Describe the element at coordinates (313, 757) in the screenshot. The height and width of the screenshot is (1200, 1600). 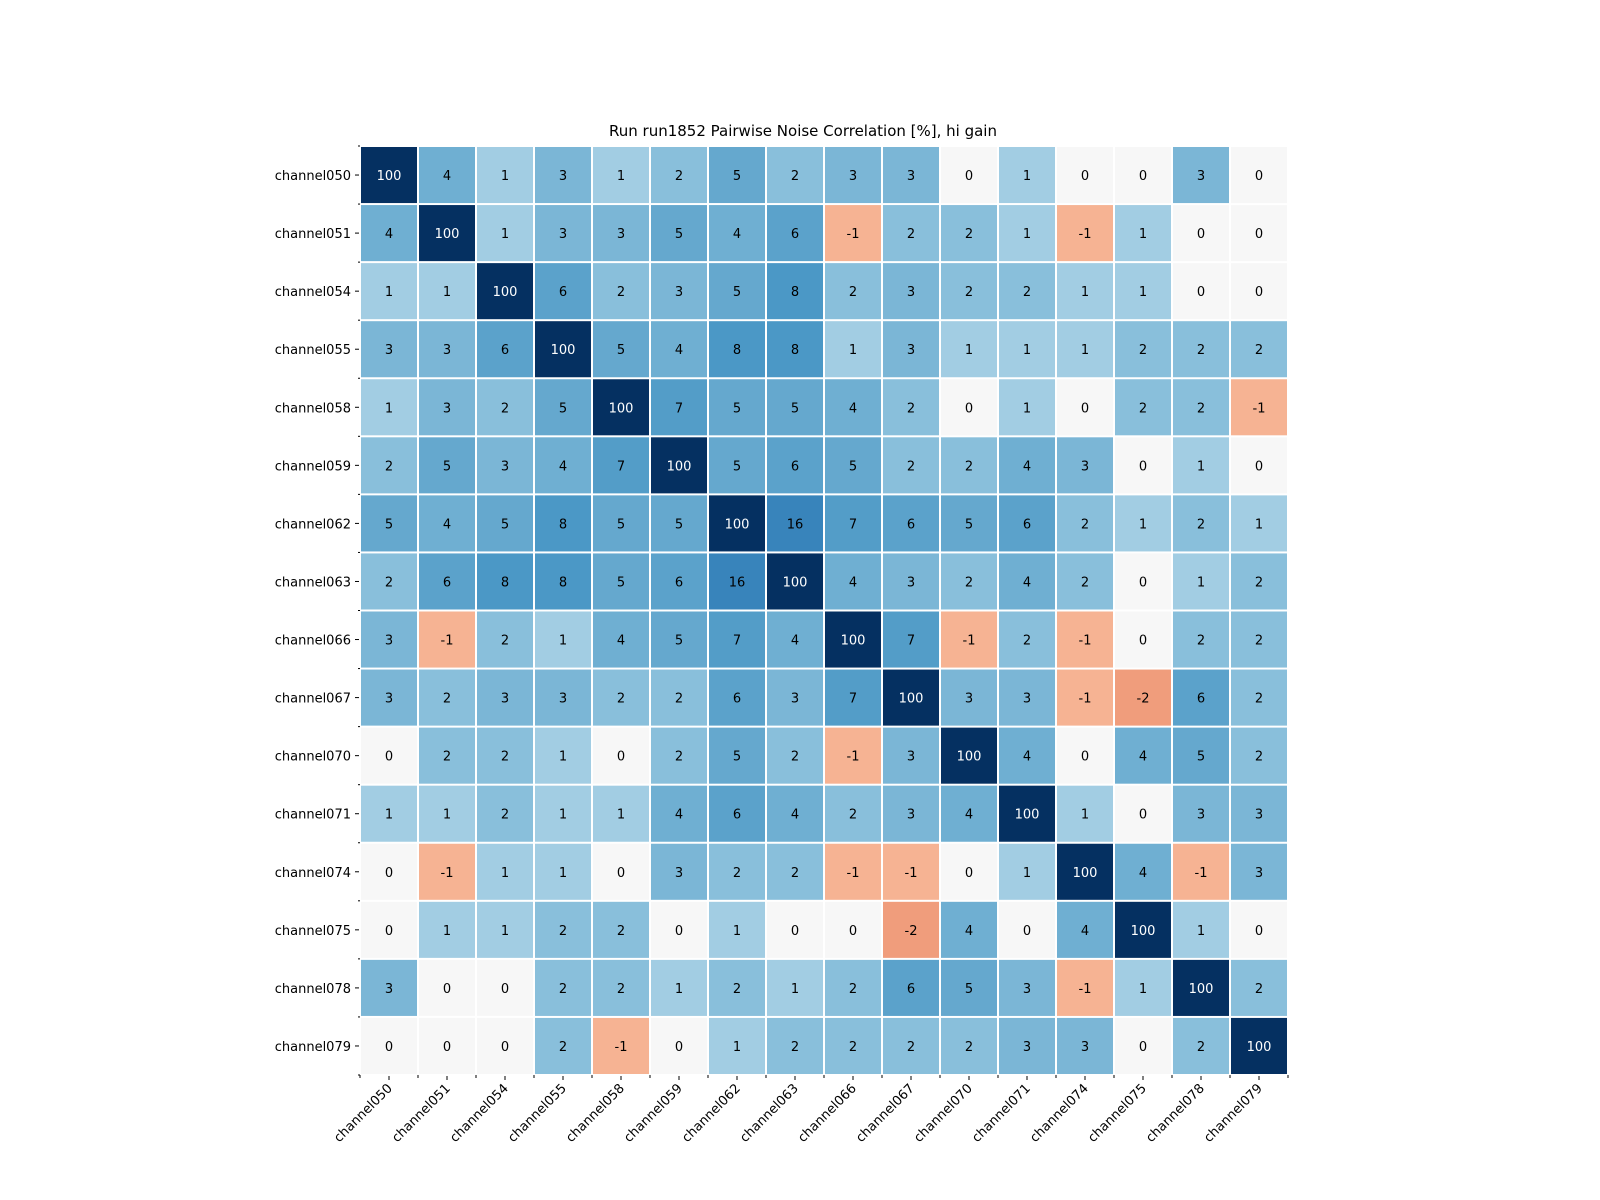
I see `y-tick-label: channel070` at that location.